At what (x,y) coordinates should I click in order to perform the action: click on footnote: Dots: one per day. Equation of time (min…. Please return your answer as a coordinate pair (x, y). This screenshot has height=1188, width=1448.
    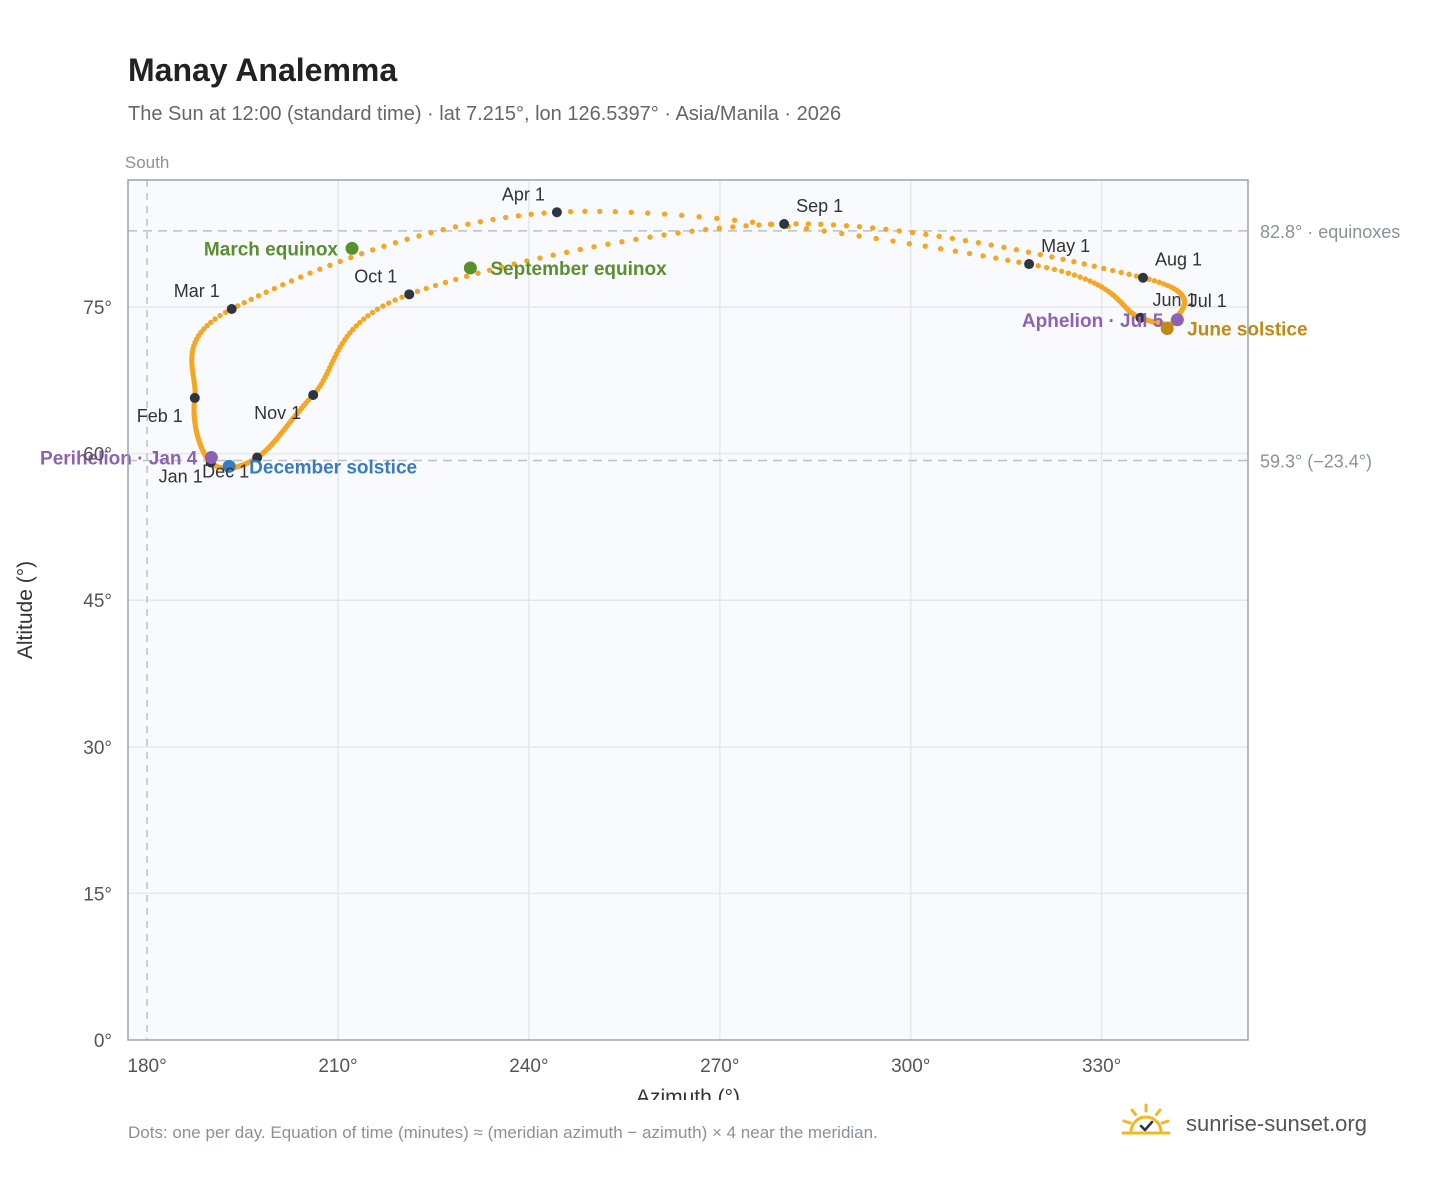
    Looking at the image, I should click on (503, 1132).